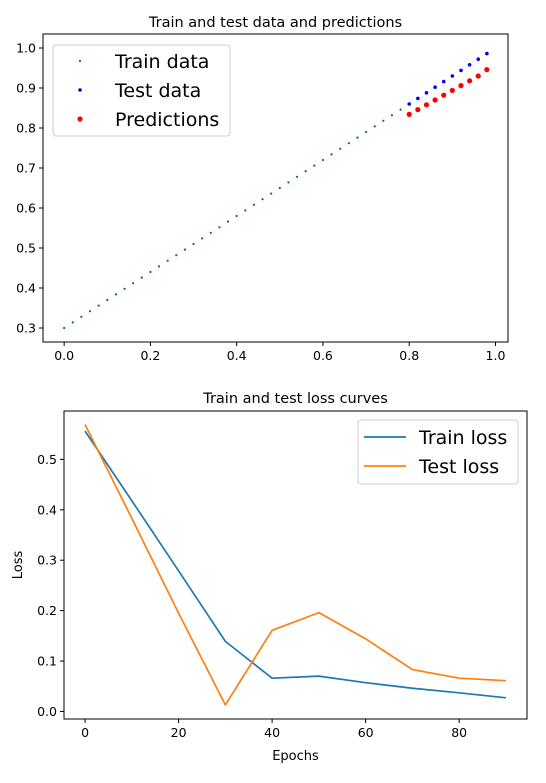 The width and height of the screenshot is (546, 783). What do you see at coordinates (150, 355) in the screenshot?
I see `x-tick-label: 0.2` at bounding box center [150, 355].